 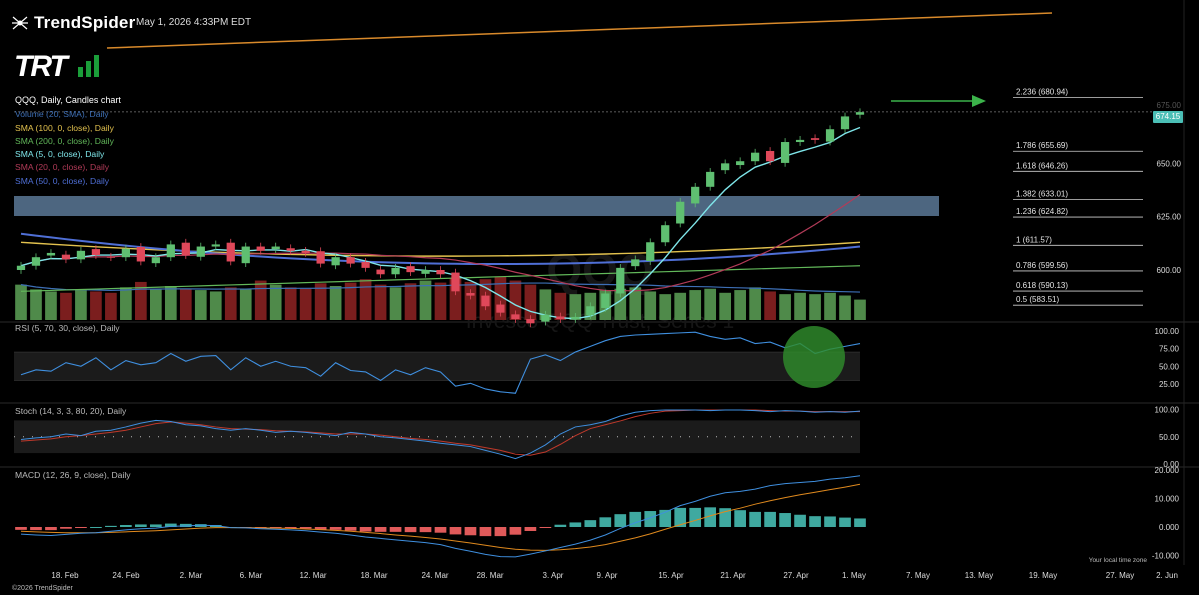 I want to click on stoch-tick: 0.00, so click(x=1171, y=464).